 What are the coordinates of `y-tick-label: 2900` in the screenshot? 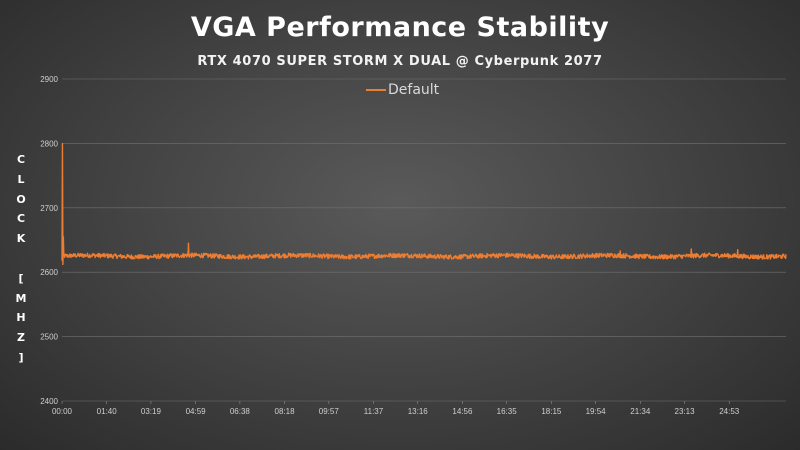 It's located at (49, 79).